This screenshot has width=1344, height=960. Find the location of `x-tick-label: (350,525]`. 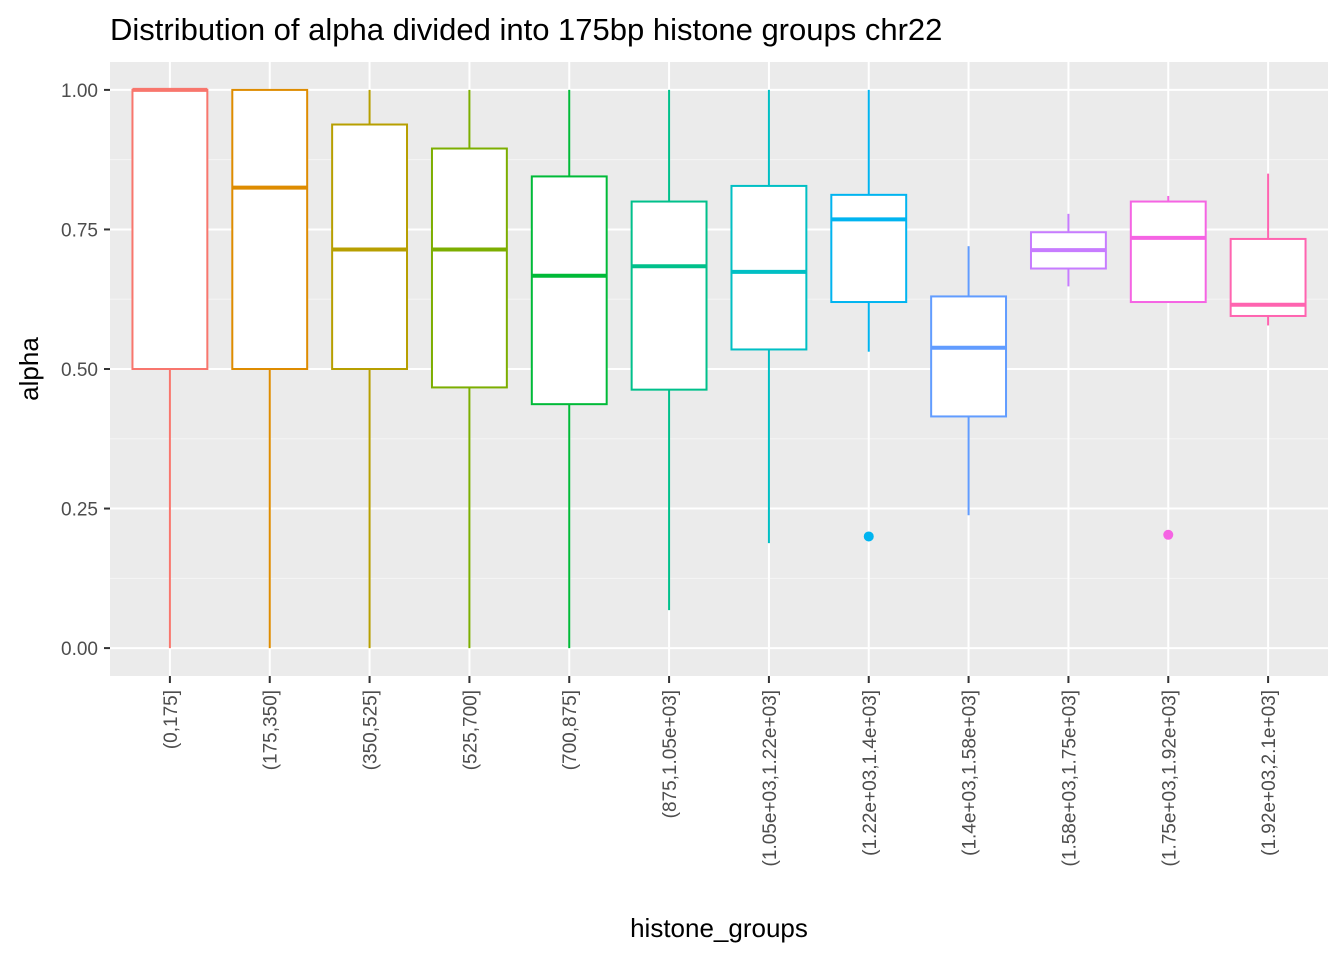

x-tick-label: (350,525] is located at coordinates (371, 730).